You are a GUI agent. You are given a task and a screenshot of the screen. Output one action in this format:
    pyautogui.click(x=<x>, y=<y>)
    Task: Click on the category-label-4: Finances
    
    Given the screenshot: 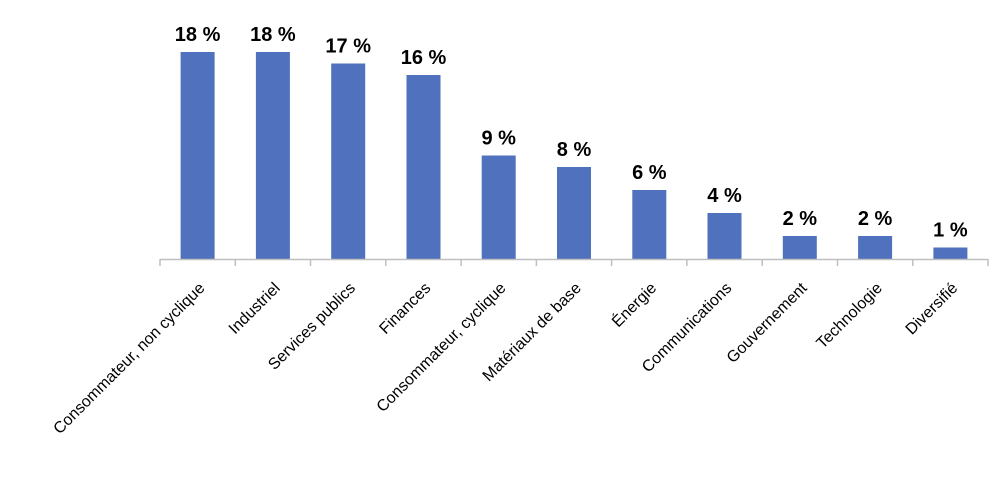 What is the action you would take?
    pyautogui.click(x=405, y=309)
    